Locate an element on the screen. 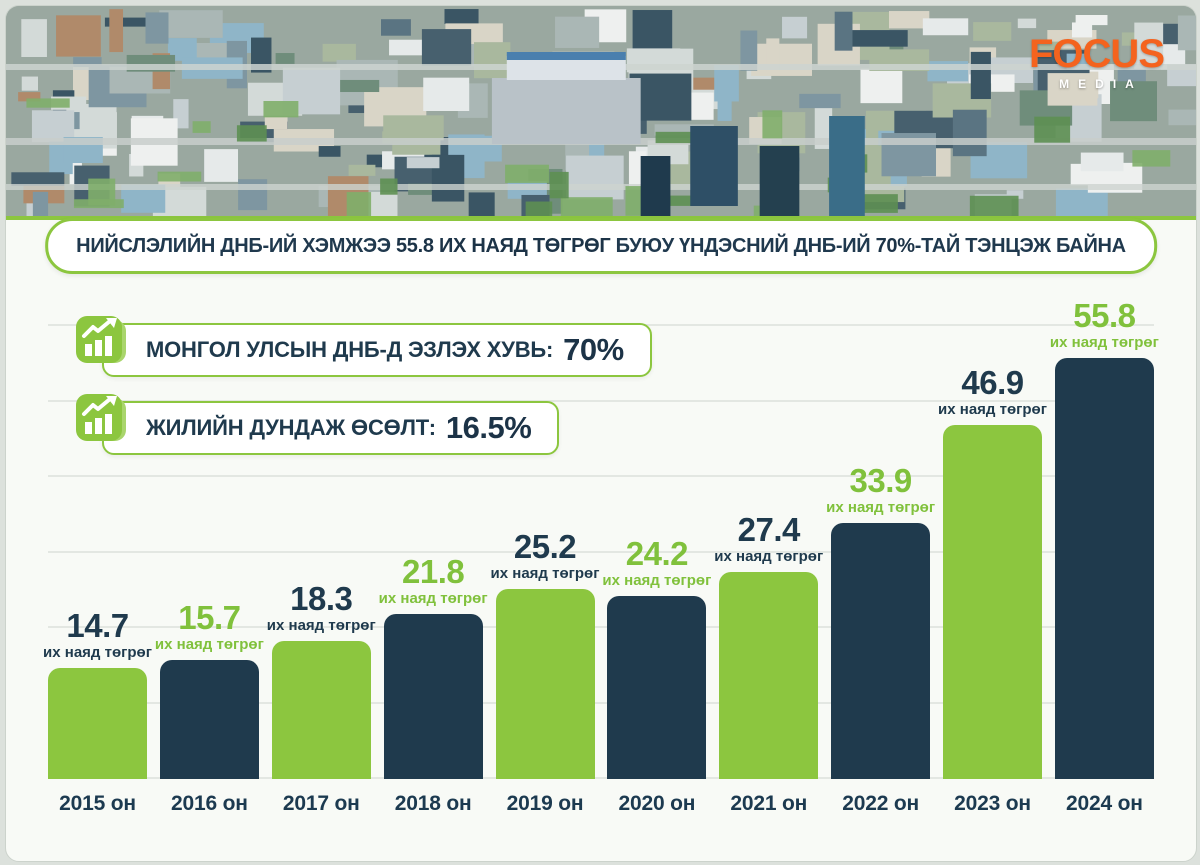 Image resolution: width=1200 pixels, height=865 pixels. bar-slot: 55.8 их наяд төгрөг 2024 он is located at coordinates (1104, 562).